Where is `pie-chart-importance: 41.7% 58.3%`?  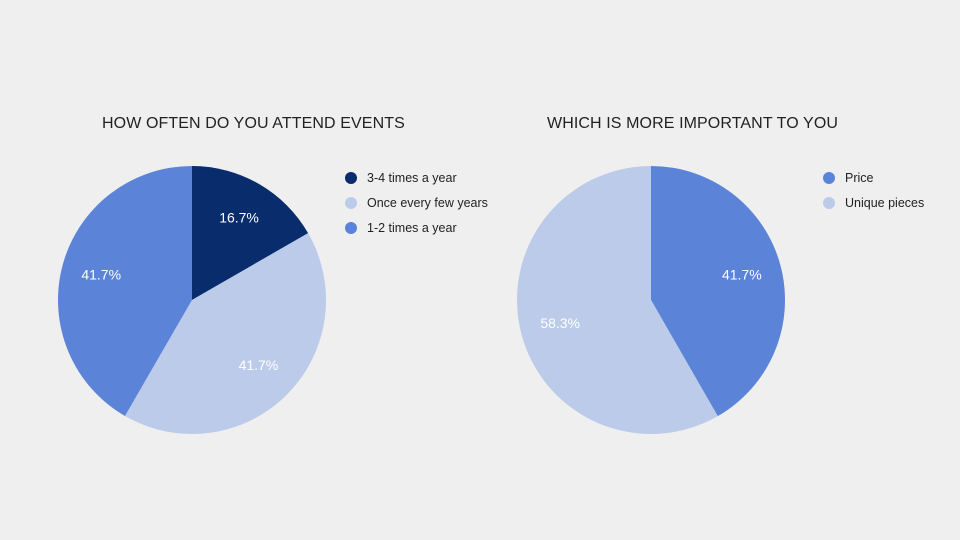 pie-chart-importance: 41.7% 58.3% is located at coordinates (651, 300).